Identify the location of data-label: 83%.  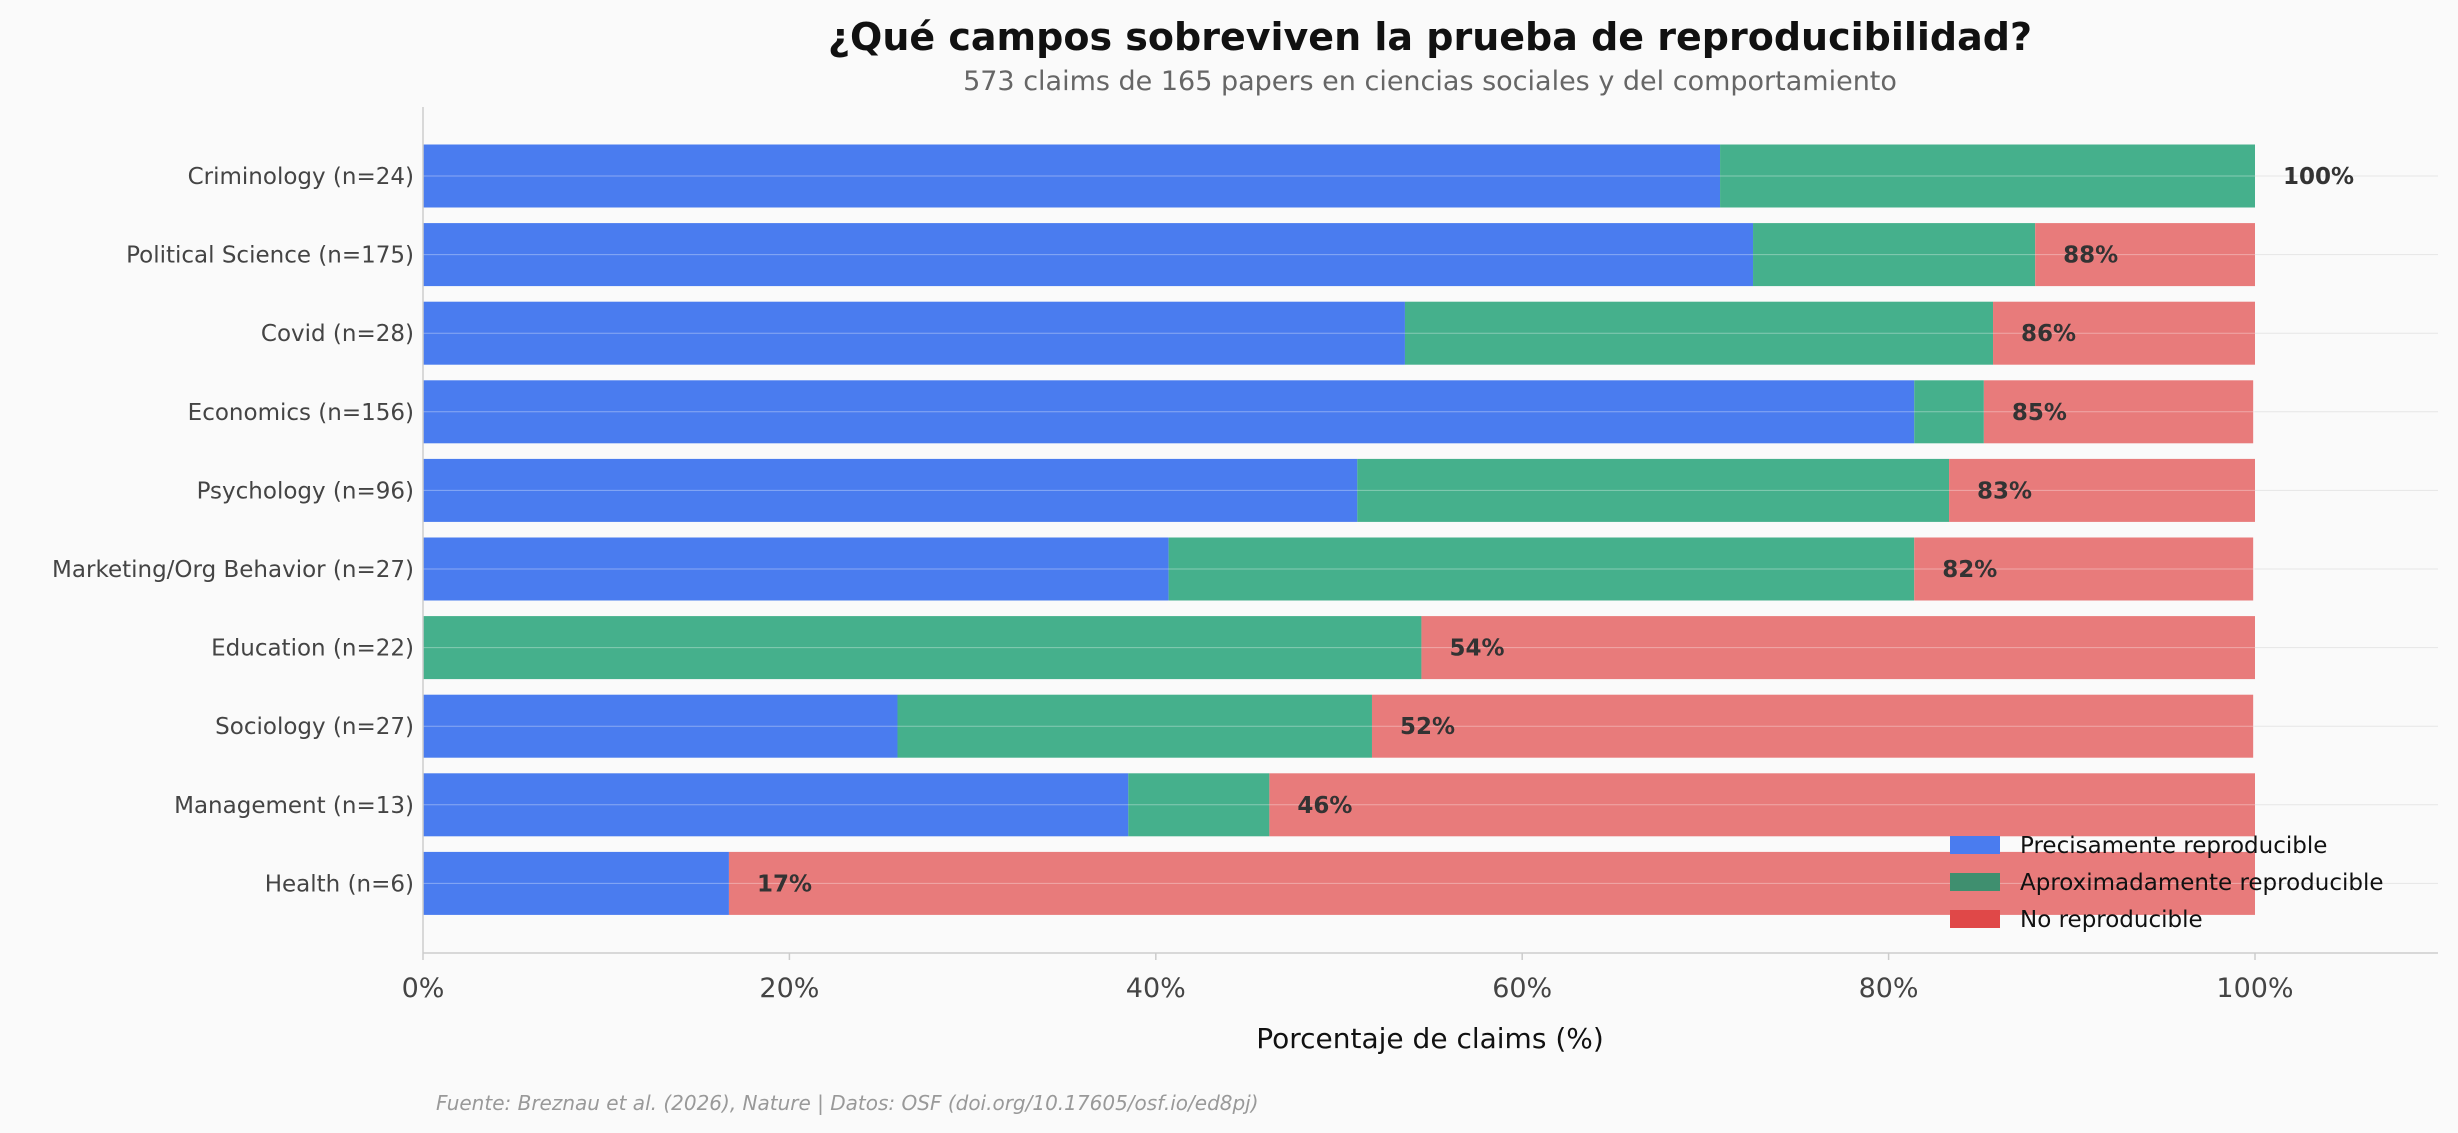
(2004, 491).